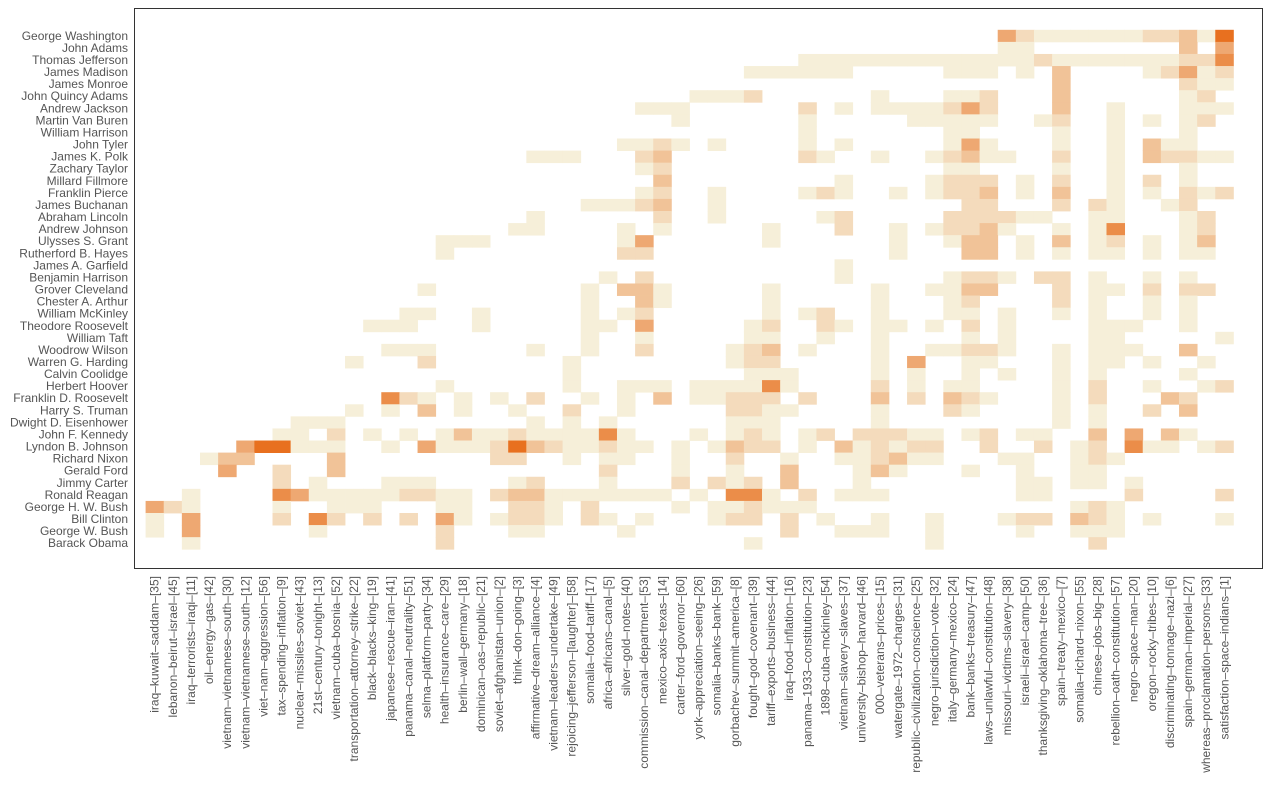 The width and height of the screenshot is (1271, 800). I want to click on row-label: John Tyler, so click(100, 145).